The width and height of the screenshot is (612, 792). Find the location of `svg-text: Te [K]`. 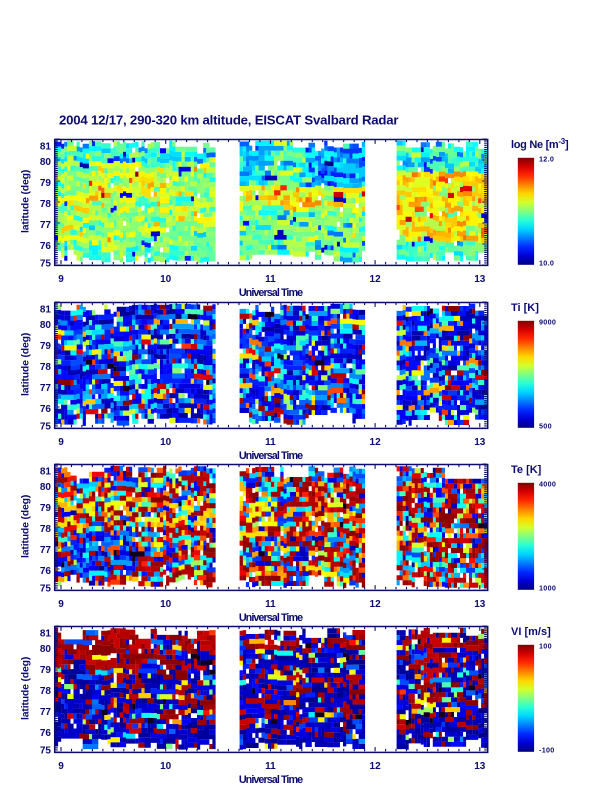

svg-text: Te [K] is located at coordinates (526, 470).